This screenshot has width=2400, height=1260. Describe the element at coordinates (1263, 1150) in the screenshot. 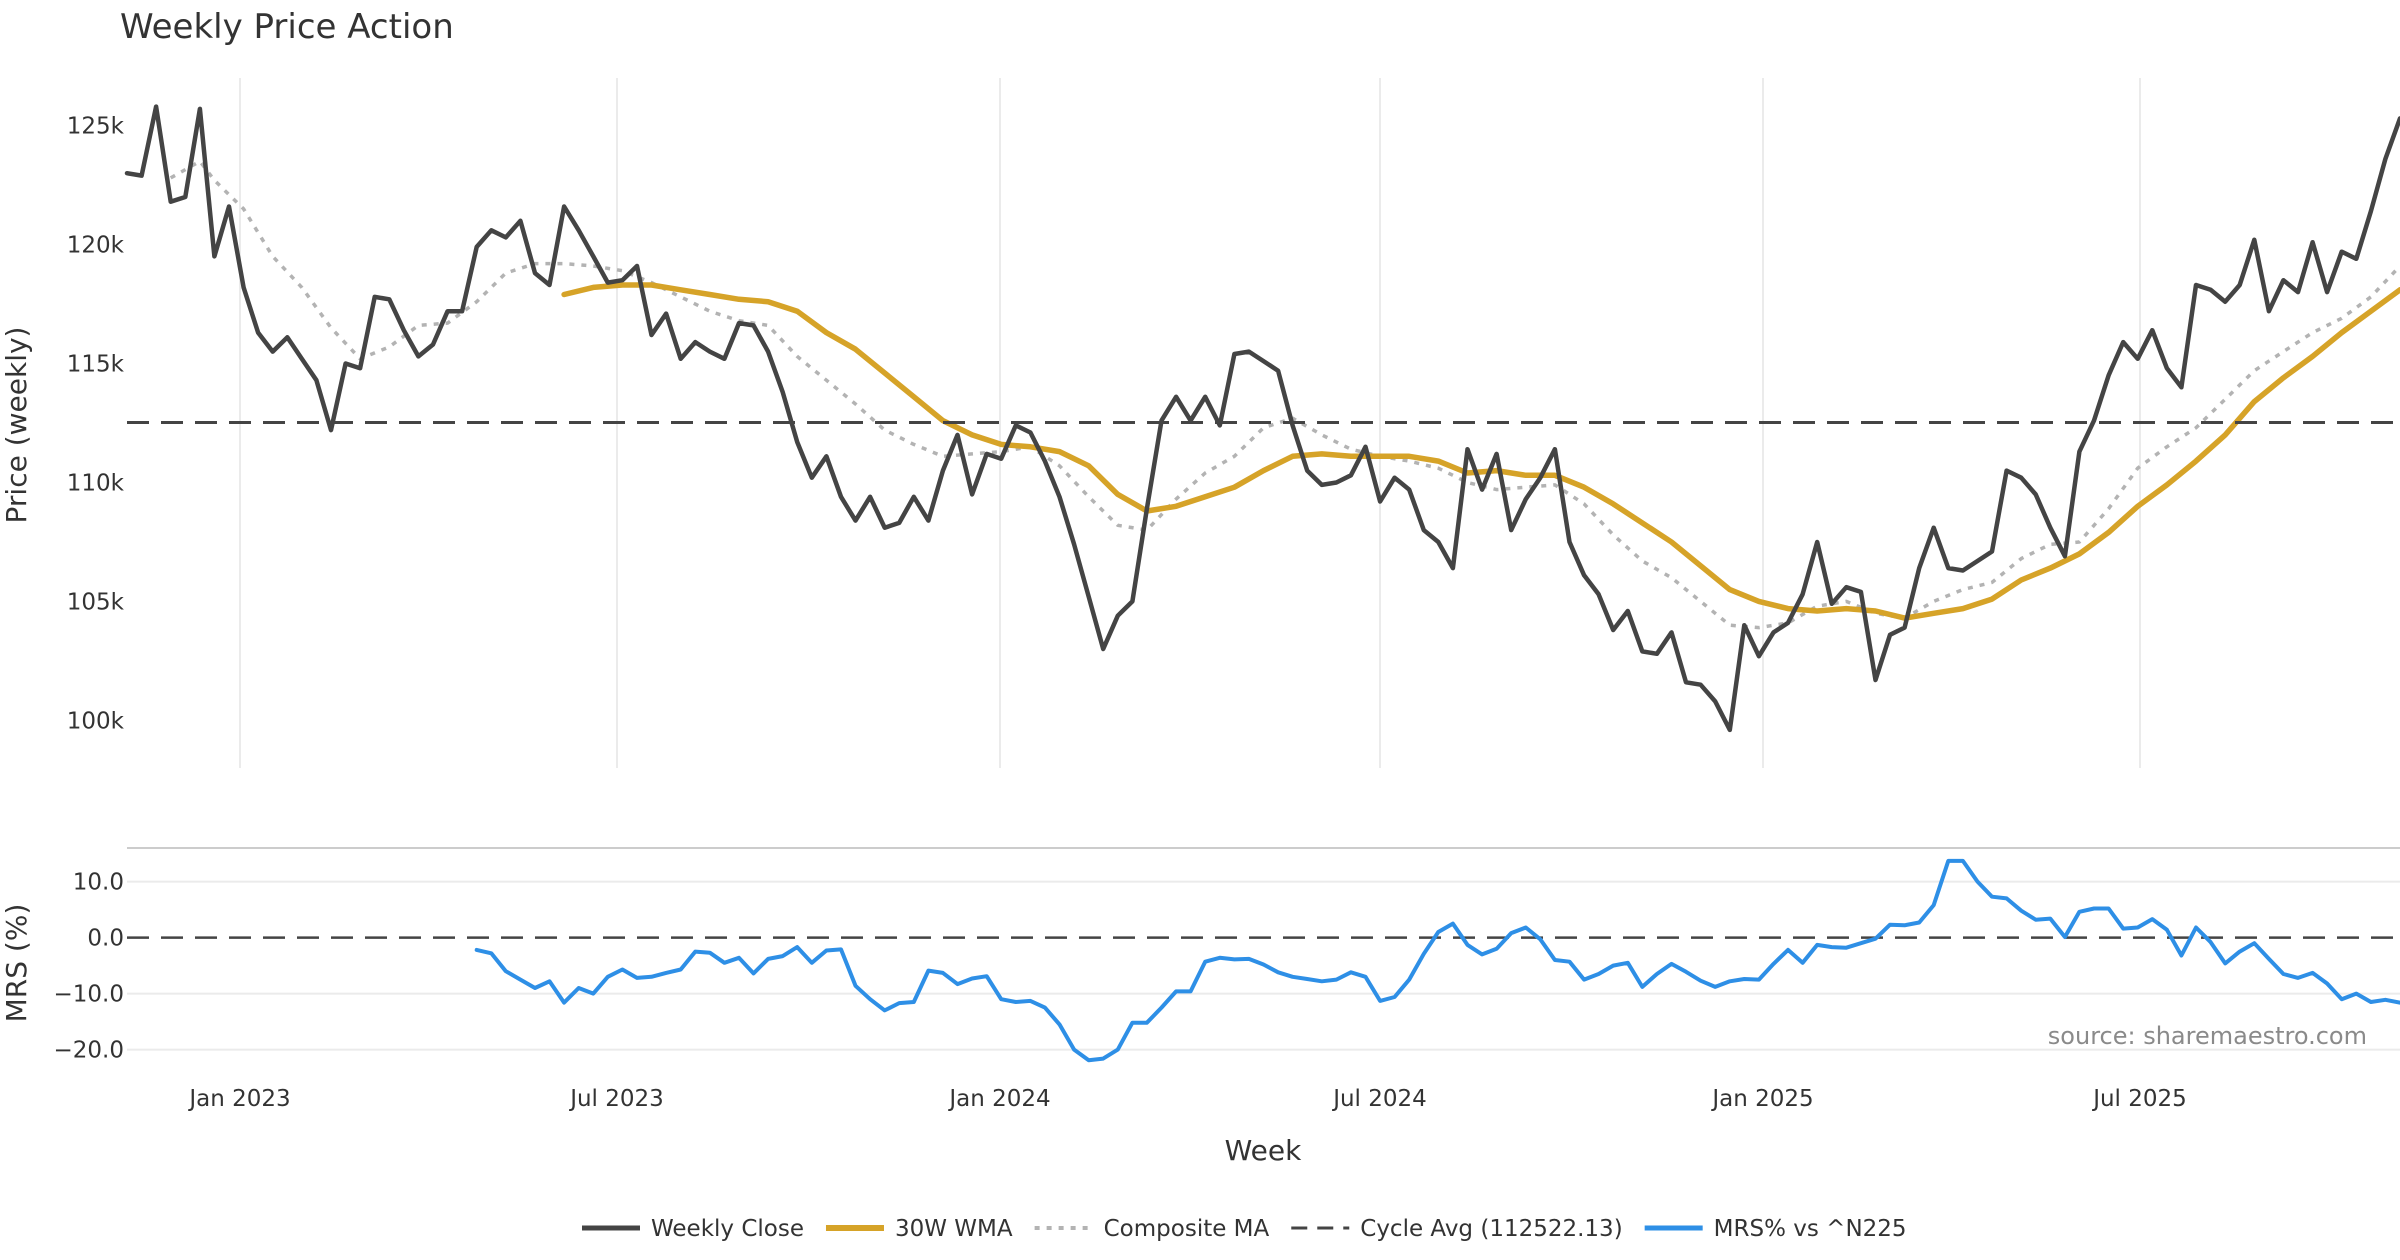

I see `x-axis-title: Week` at that location.